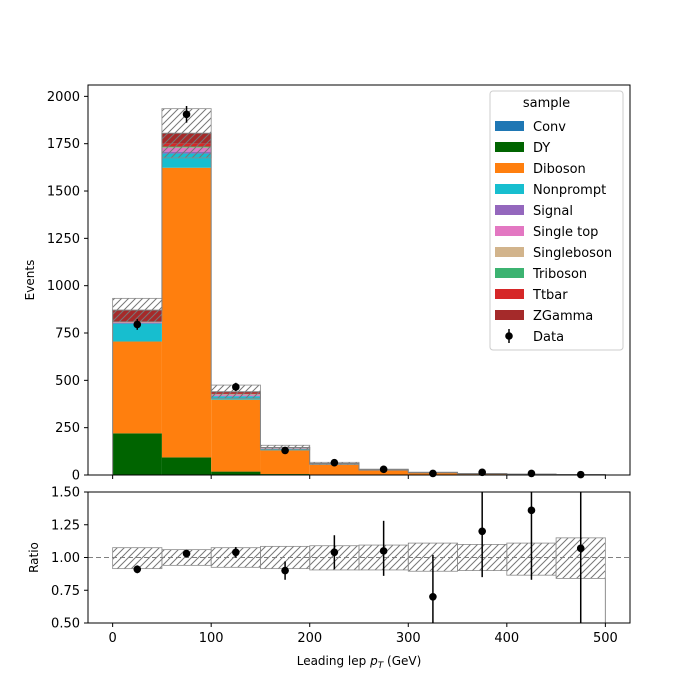 The image size is (700, 700). Describe the element at coordinates (509, 336) in the screenshot. I see `legend-data-marker` at that location.